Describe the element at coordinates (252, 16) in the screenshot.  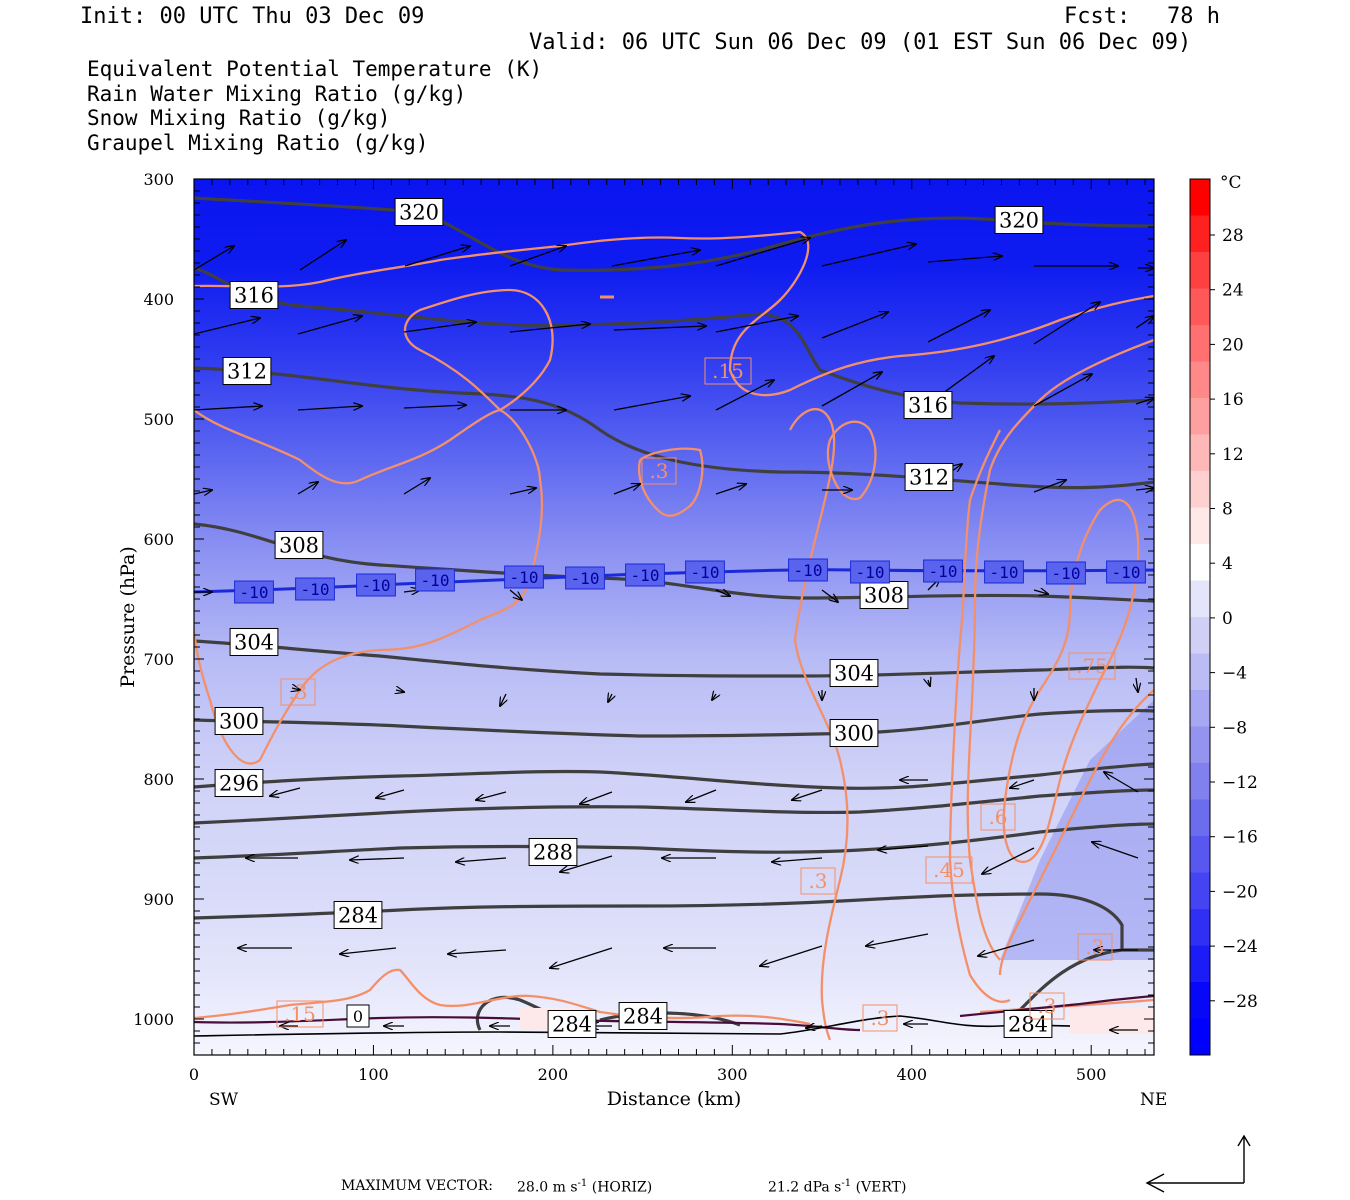
I see `init-time: Init: 00 UTC Thu 03 Dec 09` at that location.